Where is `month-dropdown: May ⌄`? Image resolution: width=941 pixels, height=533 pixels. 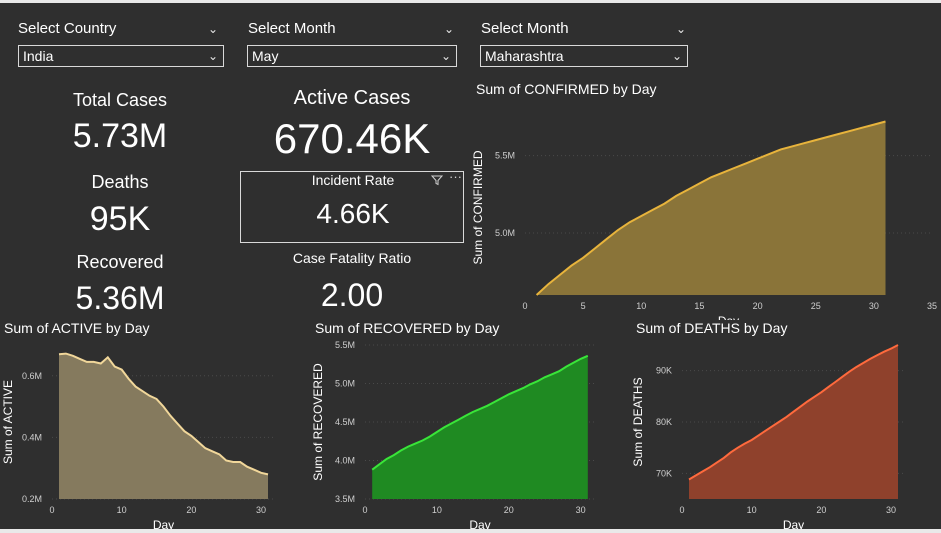
month-dropdown: May ⌄ is located at coordinates (352, 56).